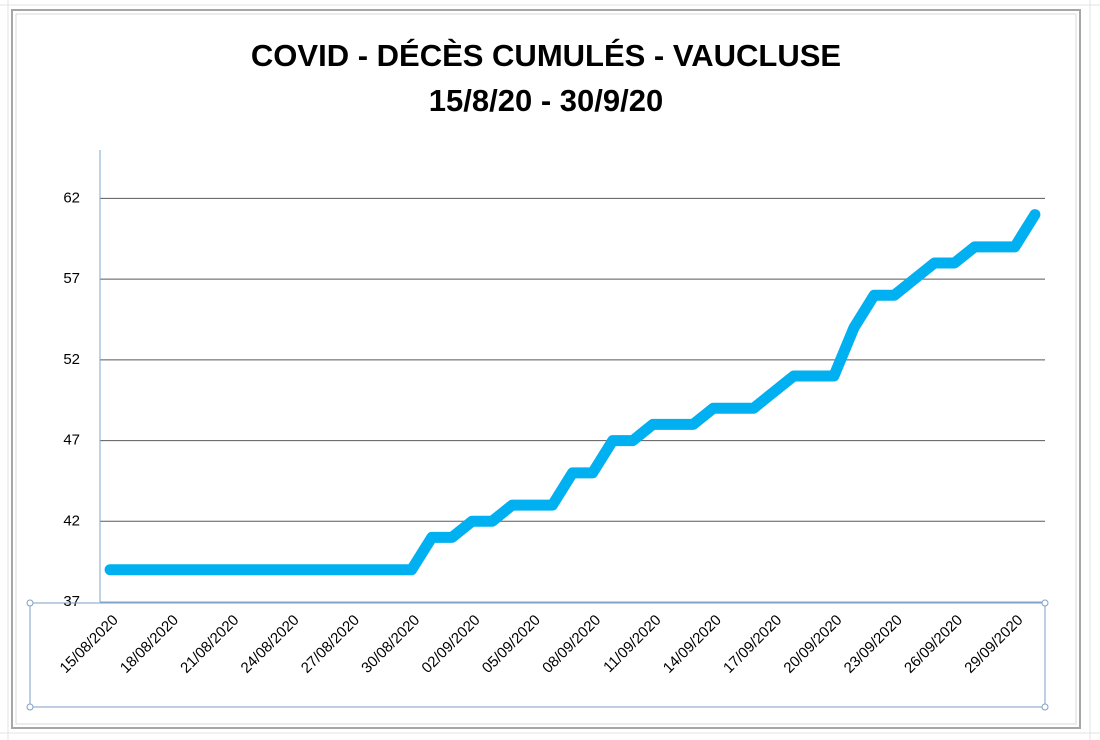 The width and height of the screenshot is (1100, 740). What do you see at coordinates (71, 601) in the screenshot?
I see `y-tick-label: 37` at bounding box center [71, 601].